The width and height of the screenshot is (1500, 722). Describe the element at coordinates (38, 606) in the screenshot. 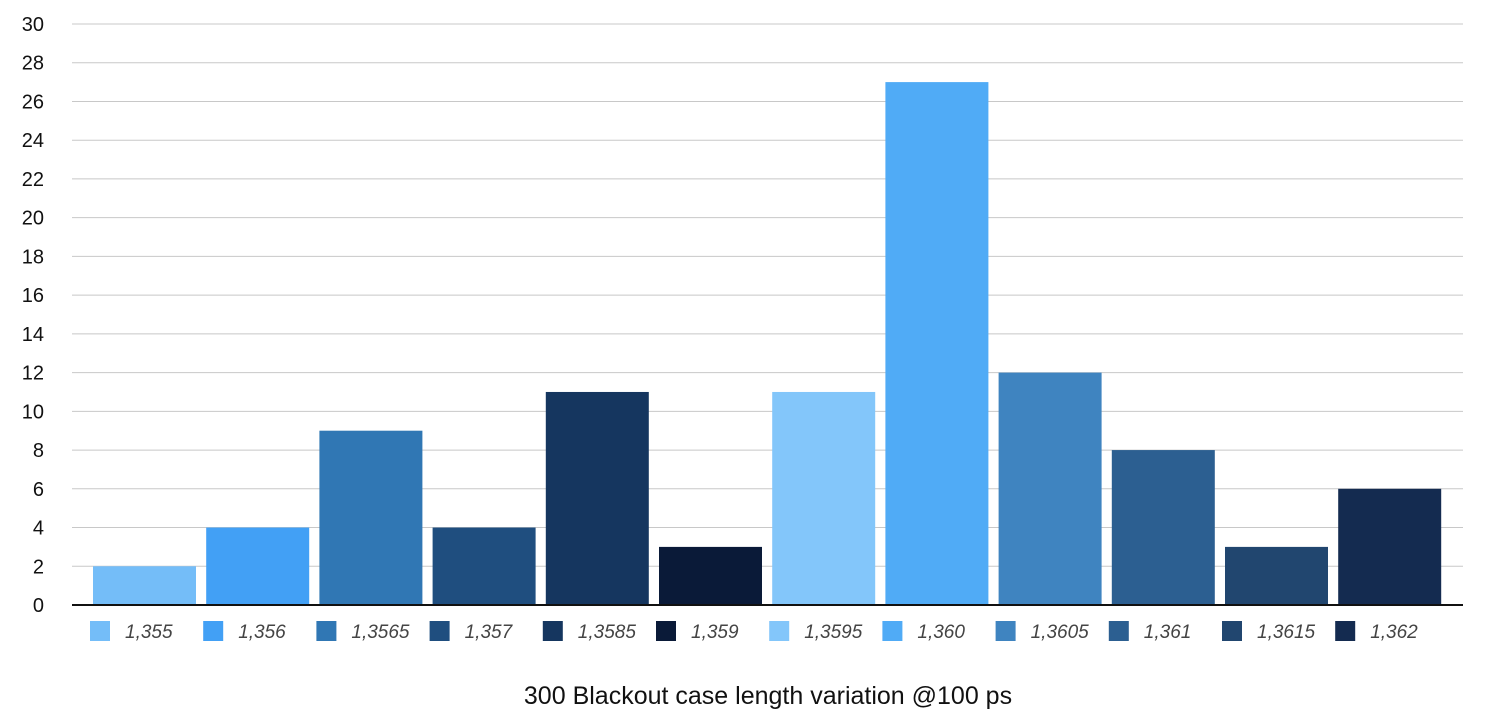

I see `y-tick-label: 0` at that location.